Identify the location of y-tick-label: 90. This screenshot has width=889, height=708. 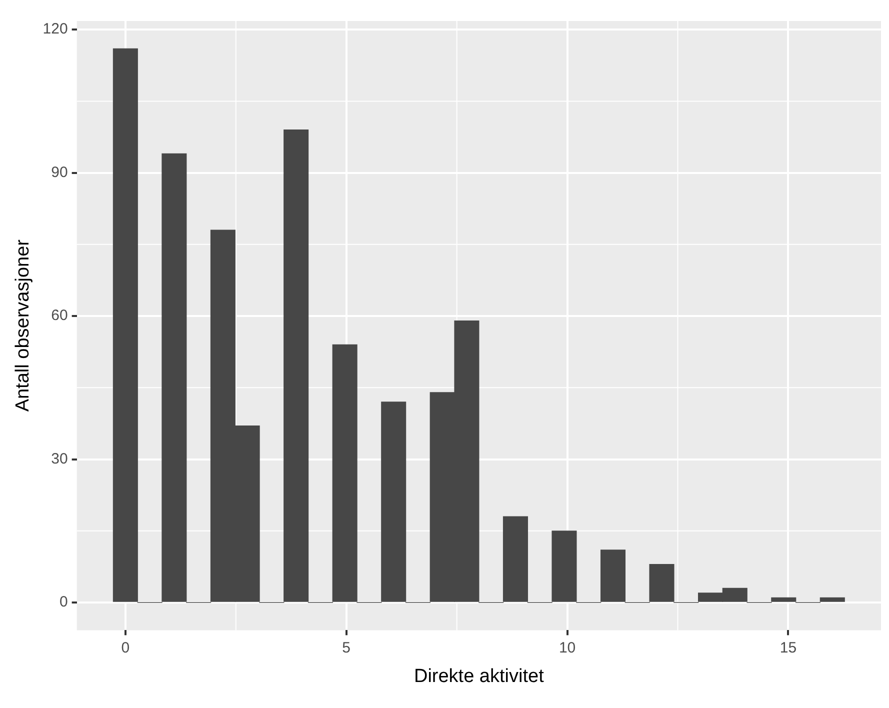
(59, 172).